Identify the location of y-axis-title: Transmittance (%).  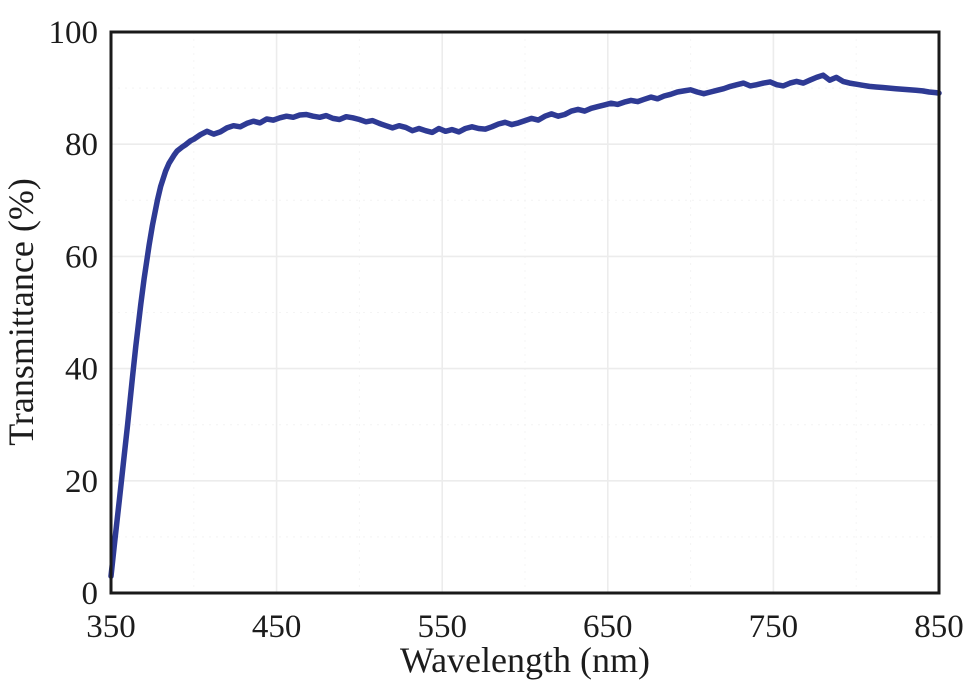
(21, 312).